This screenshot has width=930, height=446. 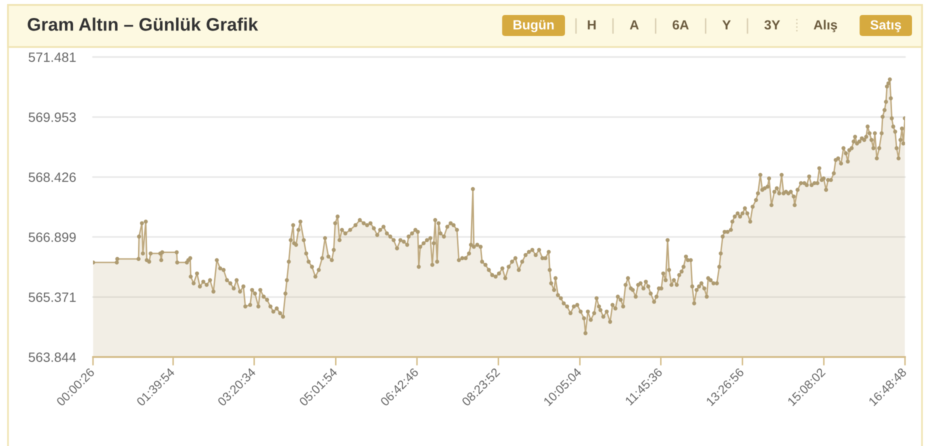 I want to click on y-tick-label: 569.953, so click(x=52, y=117).